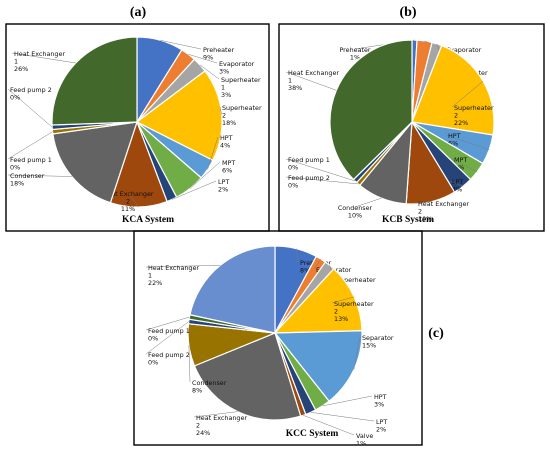  I want to click on slice-label-condenser: Condenser 18%, so click(27, 180).